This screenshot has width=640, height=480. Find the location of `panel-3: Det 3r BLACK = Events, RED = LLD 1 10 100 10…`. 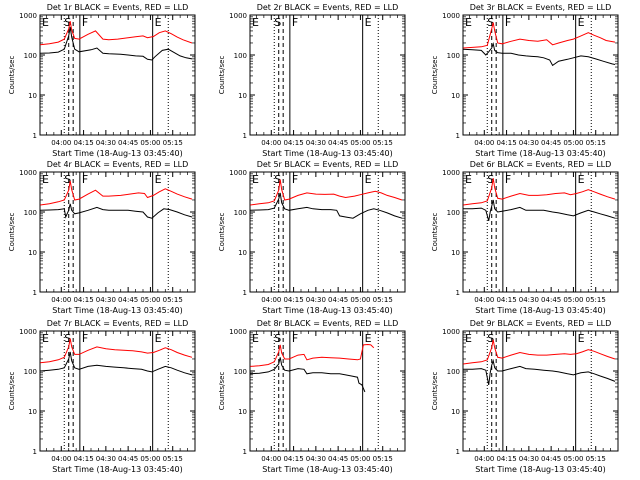

panel-3: Det 3r BLACK = Events, RED = LLD 1 10 100 10… is located at coordinates (525, 80).